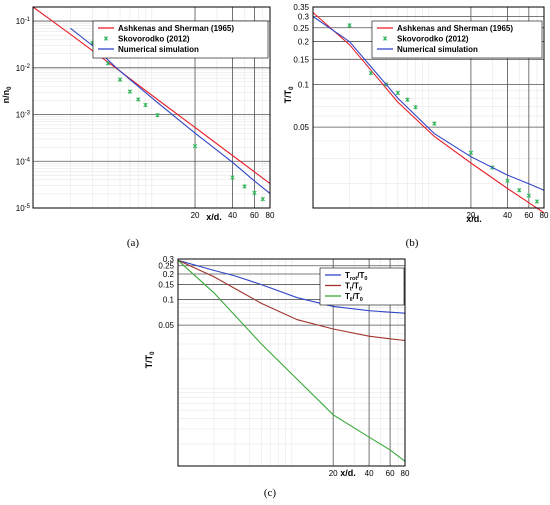 The height and width of the screenshot is (505, 550). Describe the element at coordinates (23, 68) in the screenshot. I see `y-tick-label: 10-2` at that location.